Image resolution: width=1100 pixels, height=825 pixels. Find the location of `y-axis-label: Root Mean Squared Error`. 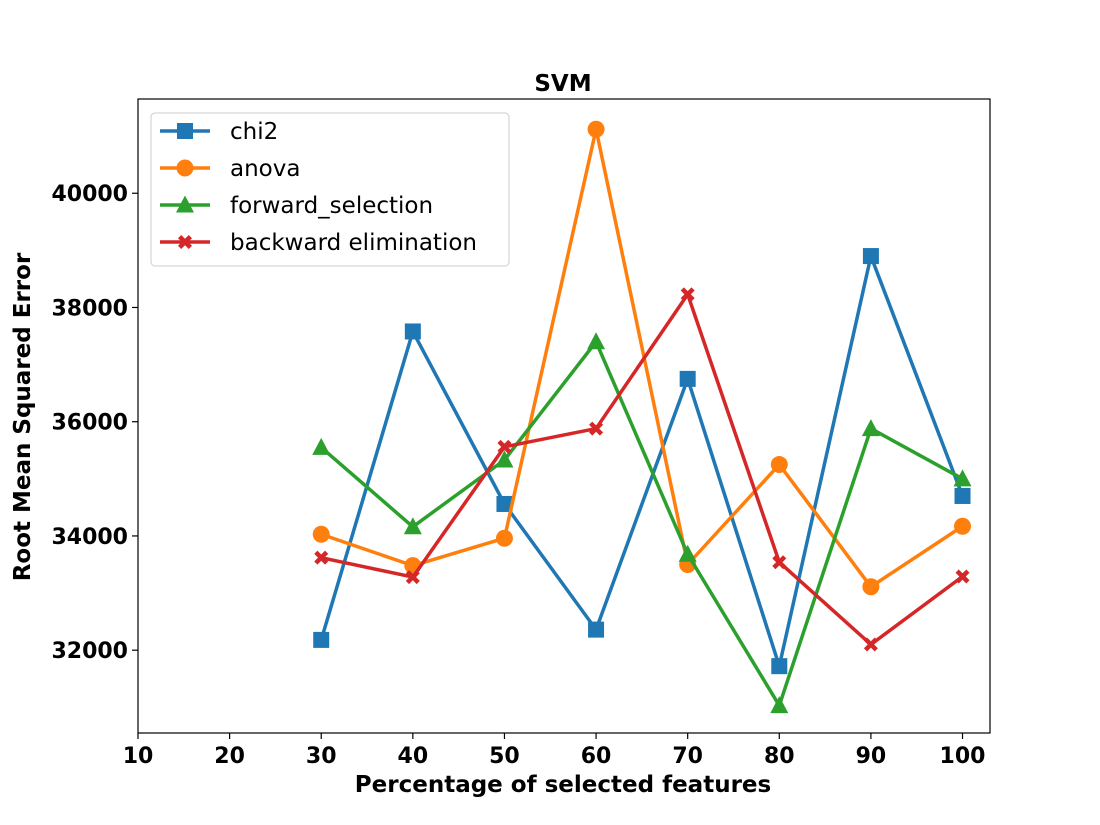

y-axis-label: Root Mean Squared Error is located at coordinates (23, 416).